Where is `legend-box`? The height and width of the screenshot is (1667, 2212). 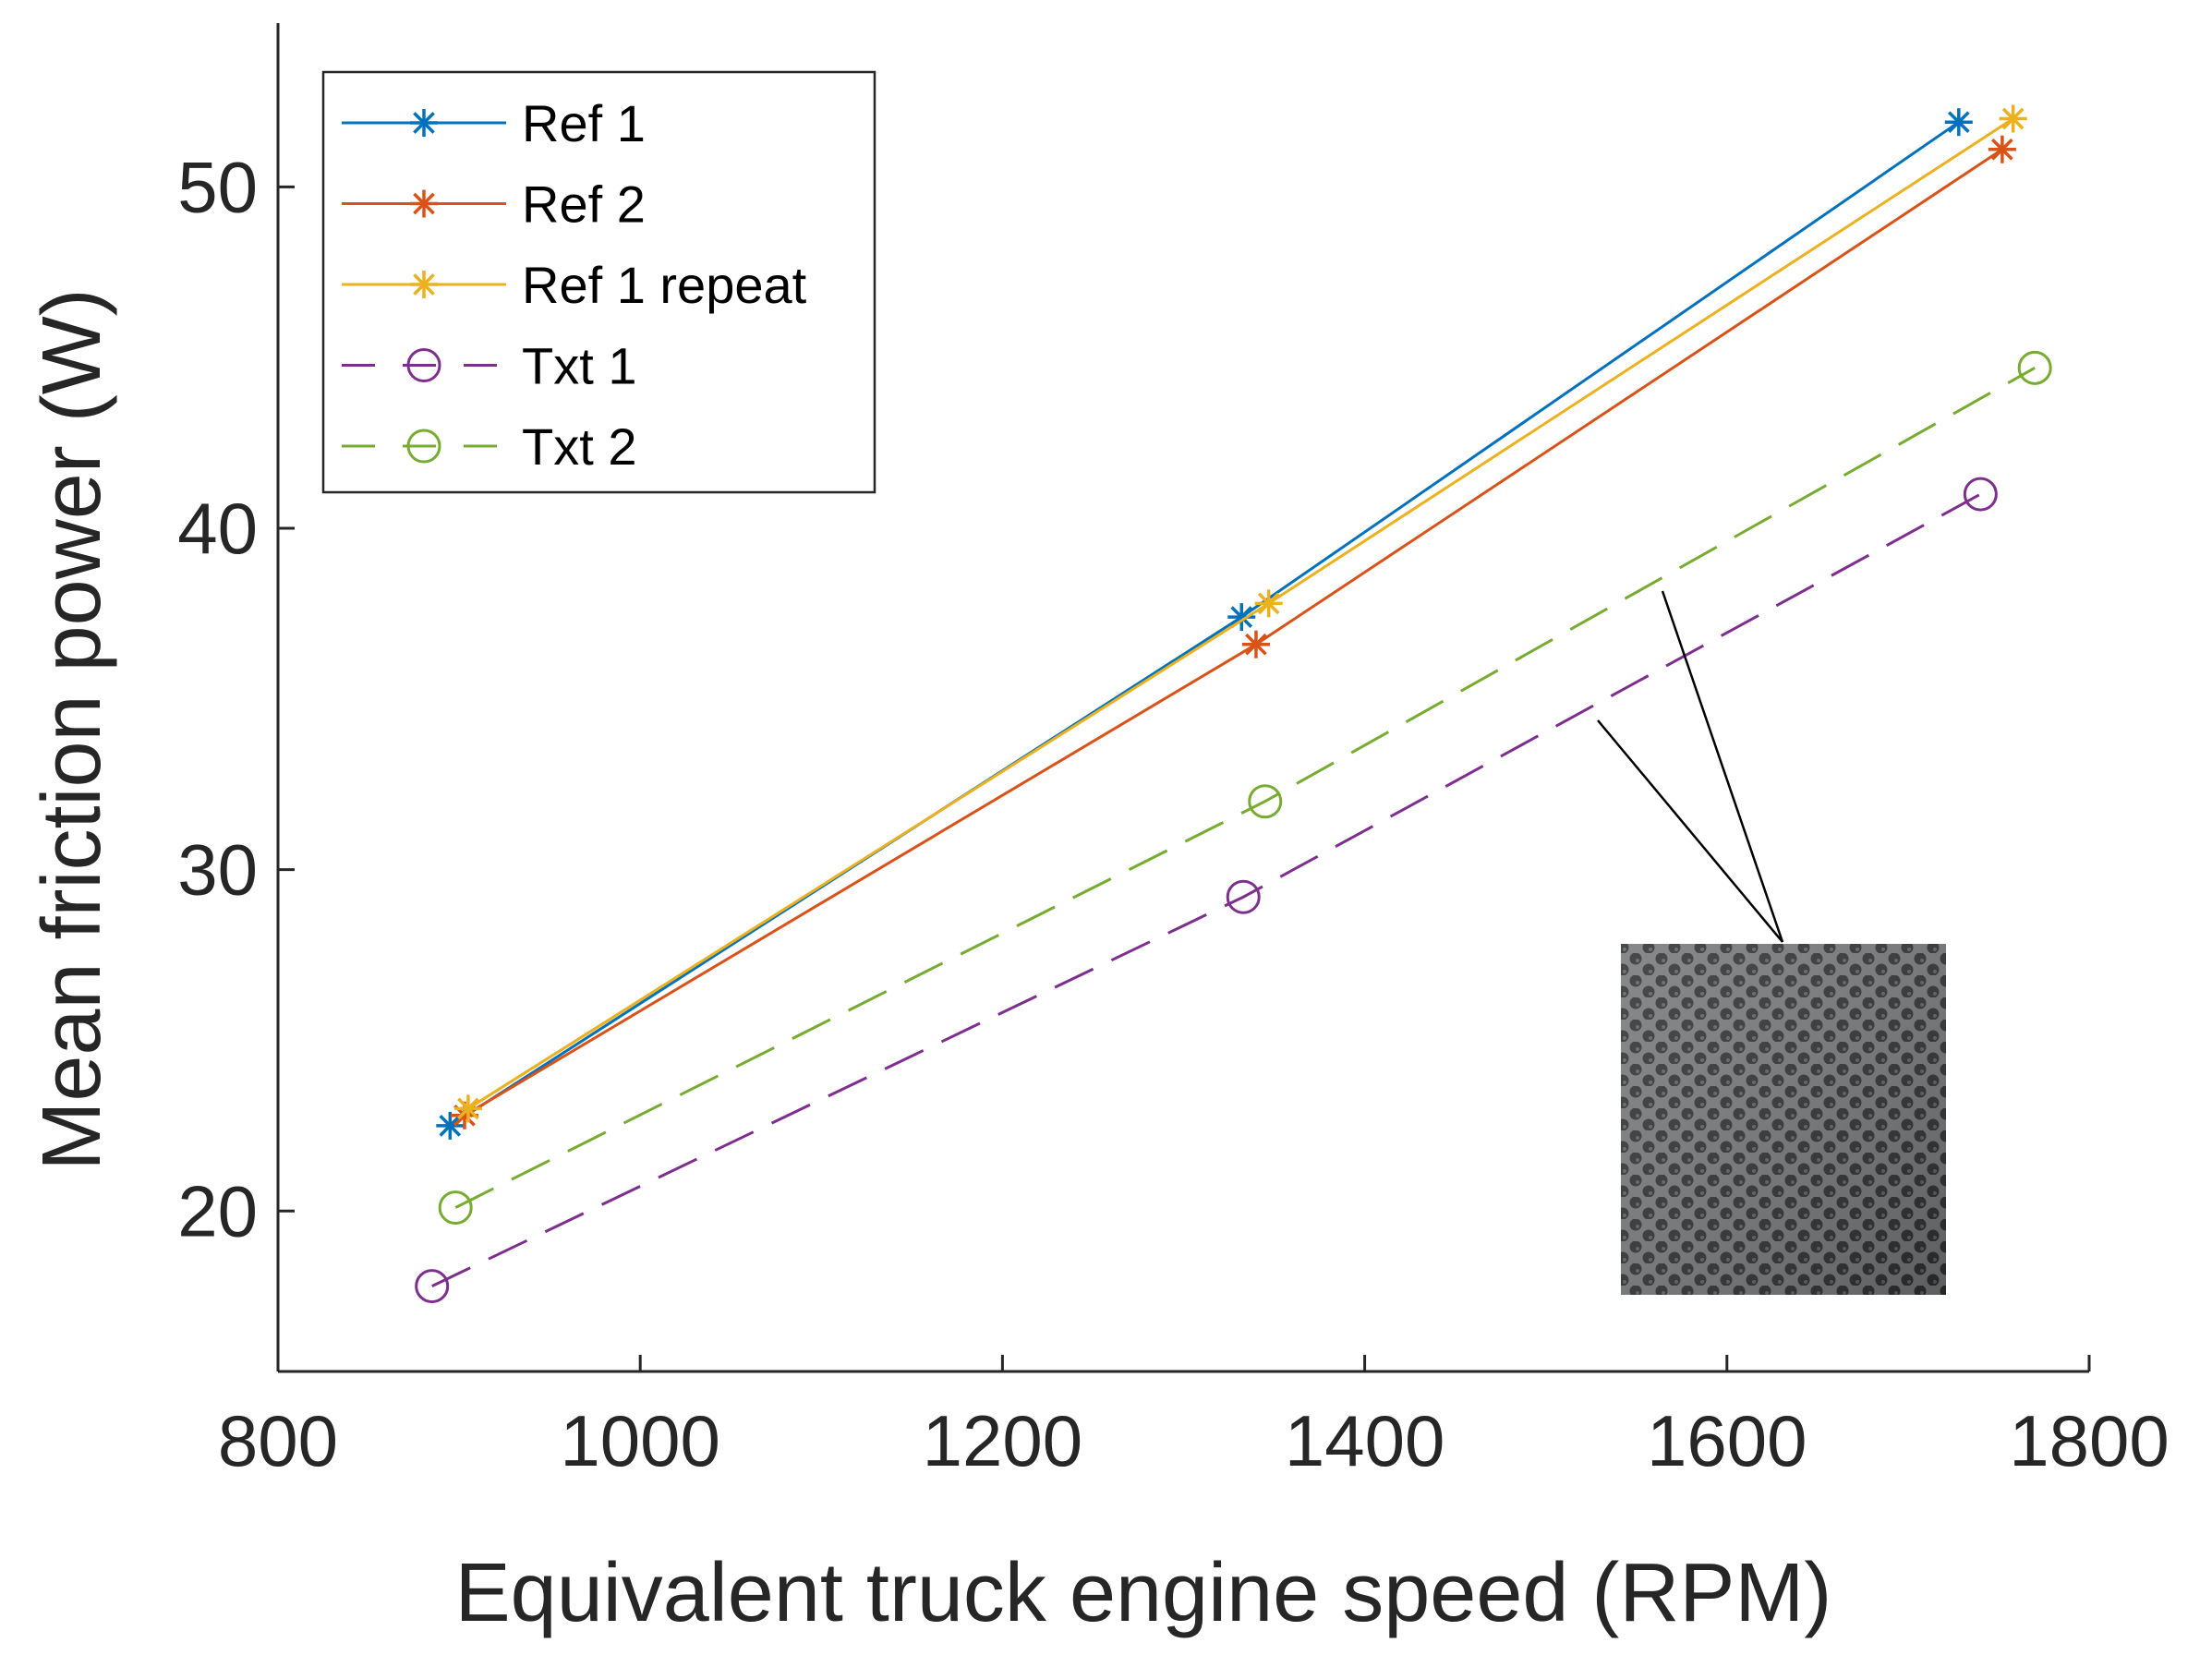 legend-box is located at coordinates (598, 282).